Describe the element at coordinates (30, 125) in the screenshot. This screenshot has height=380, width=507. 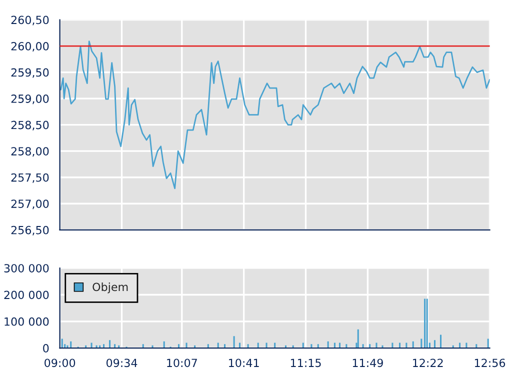
I see `y-tick-label: 258,50` at that location.